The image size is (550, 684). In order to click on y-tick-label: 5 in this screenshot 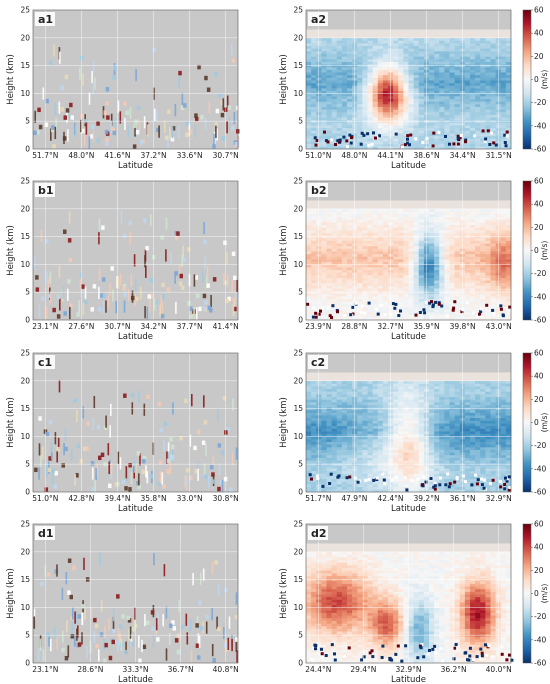, I will do `click(27, 292)`.